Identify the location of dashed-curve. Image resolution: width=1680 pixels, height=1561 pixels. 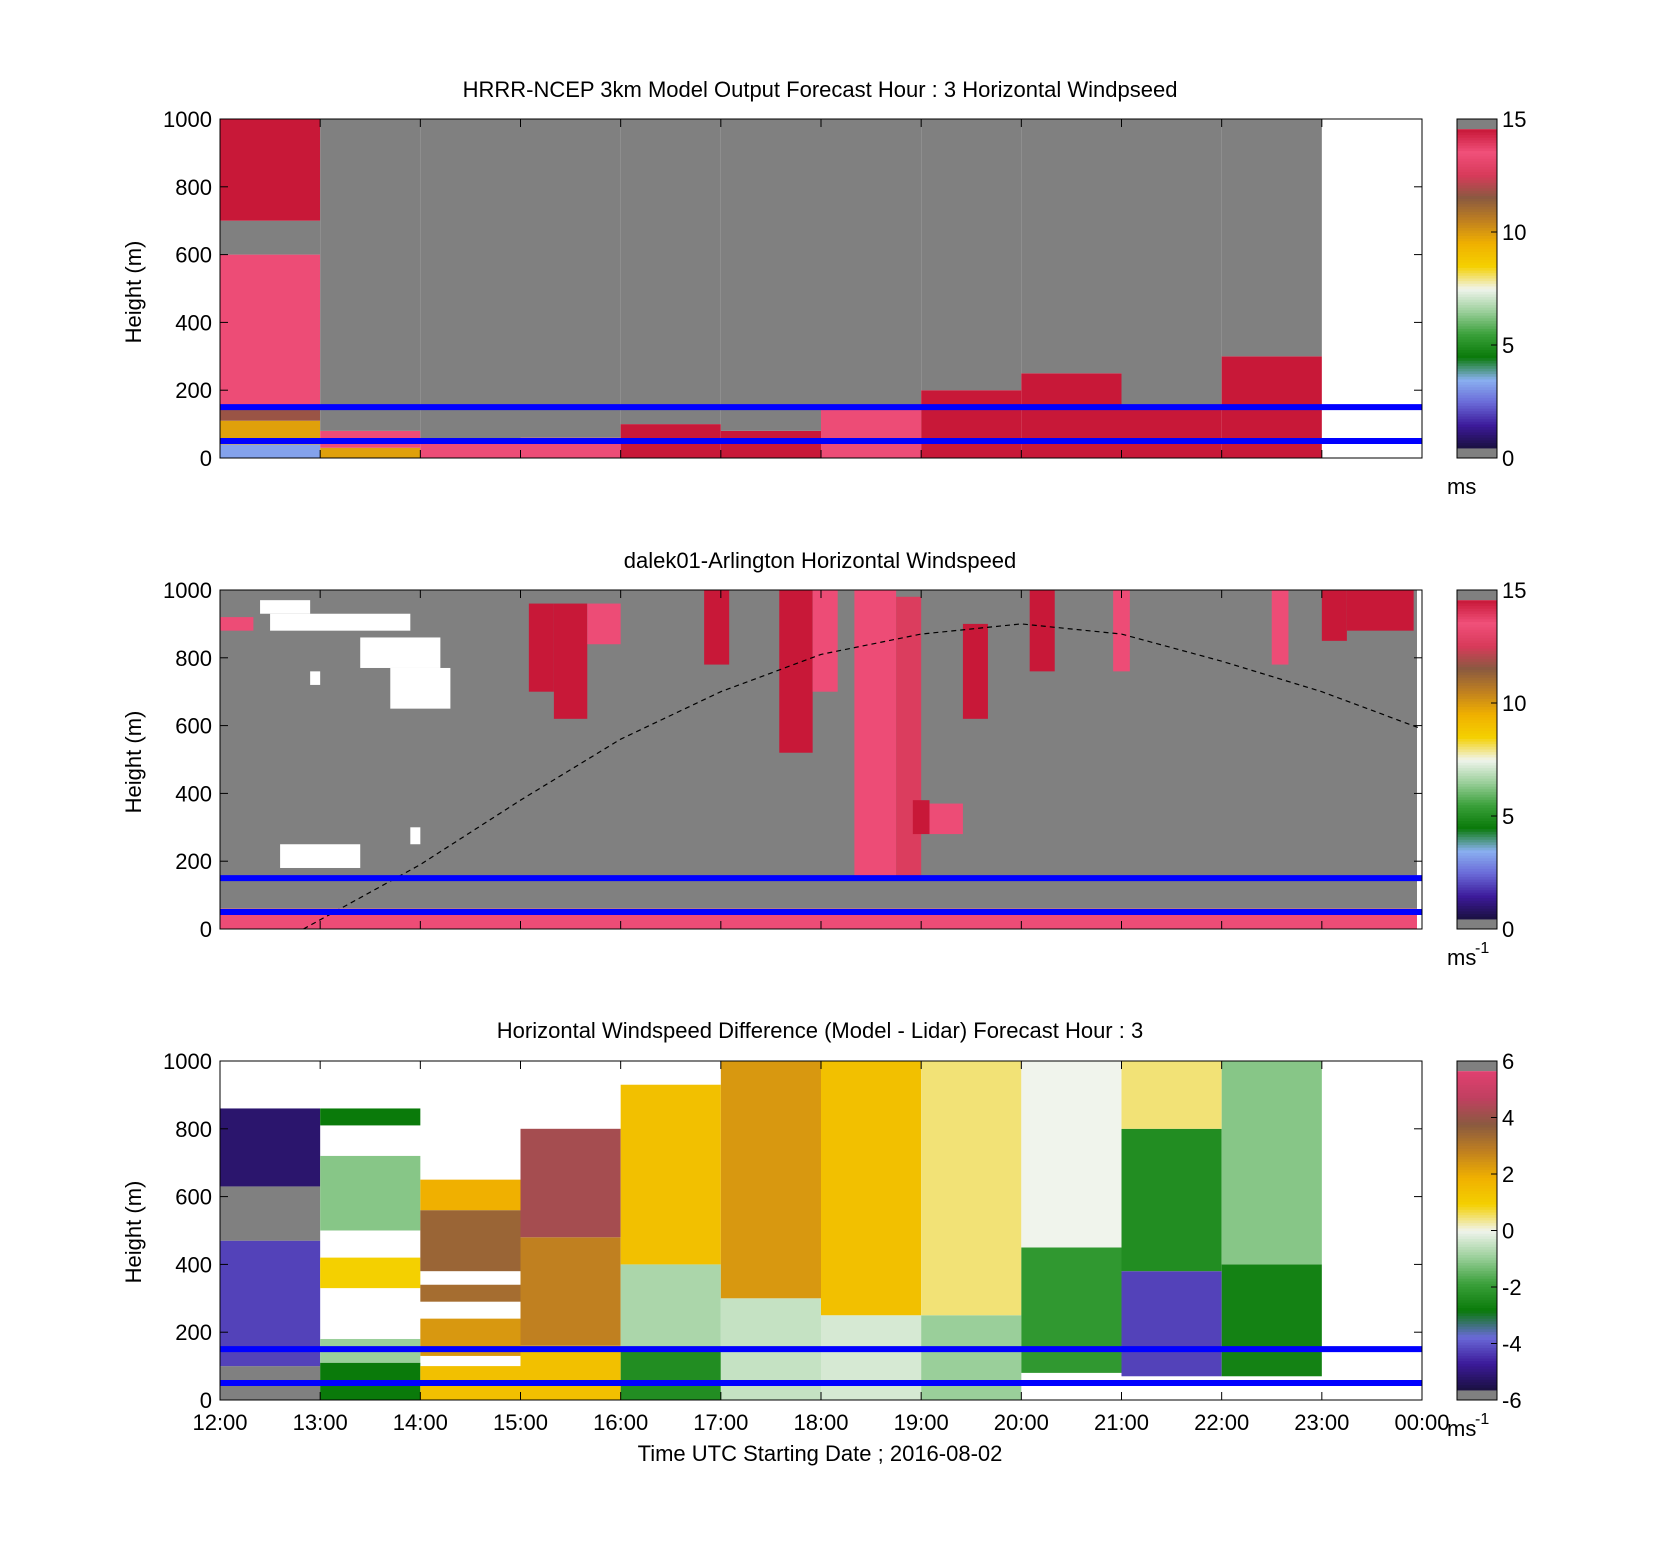
(863, 776).